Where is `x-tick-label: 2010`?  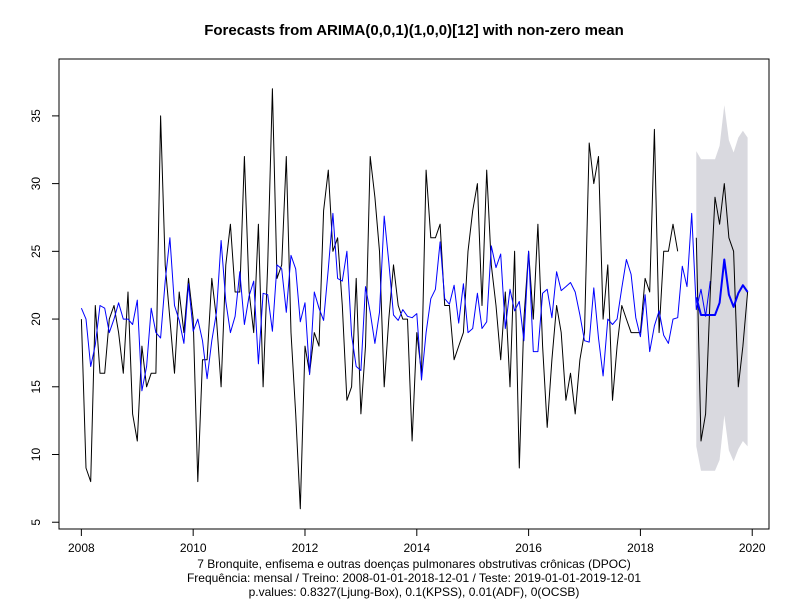
x-tick-label: 2010 is located at coordinates (193, 548).